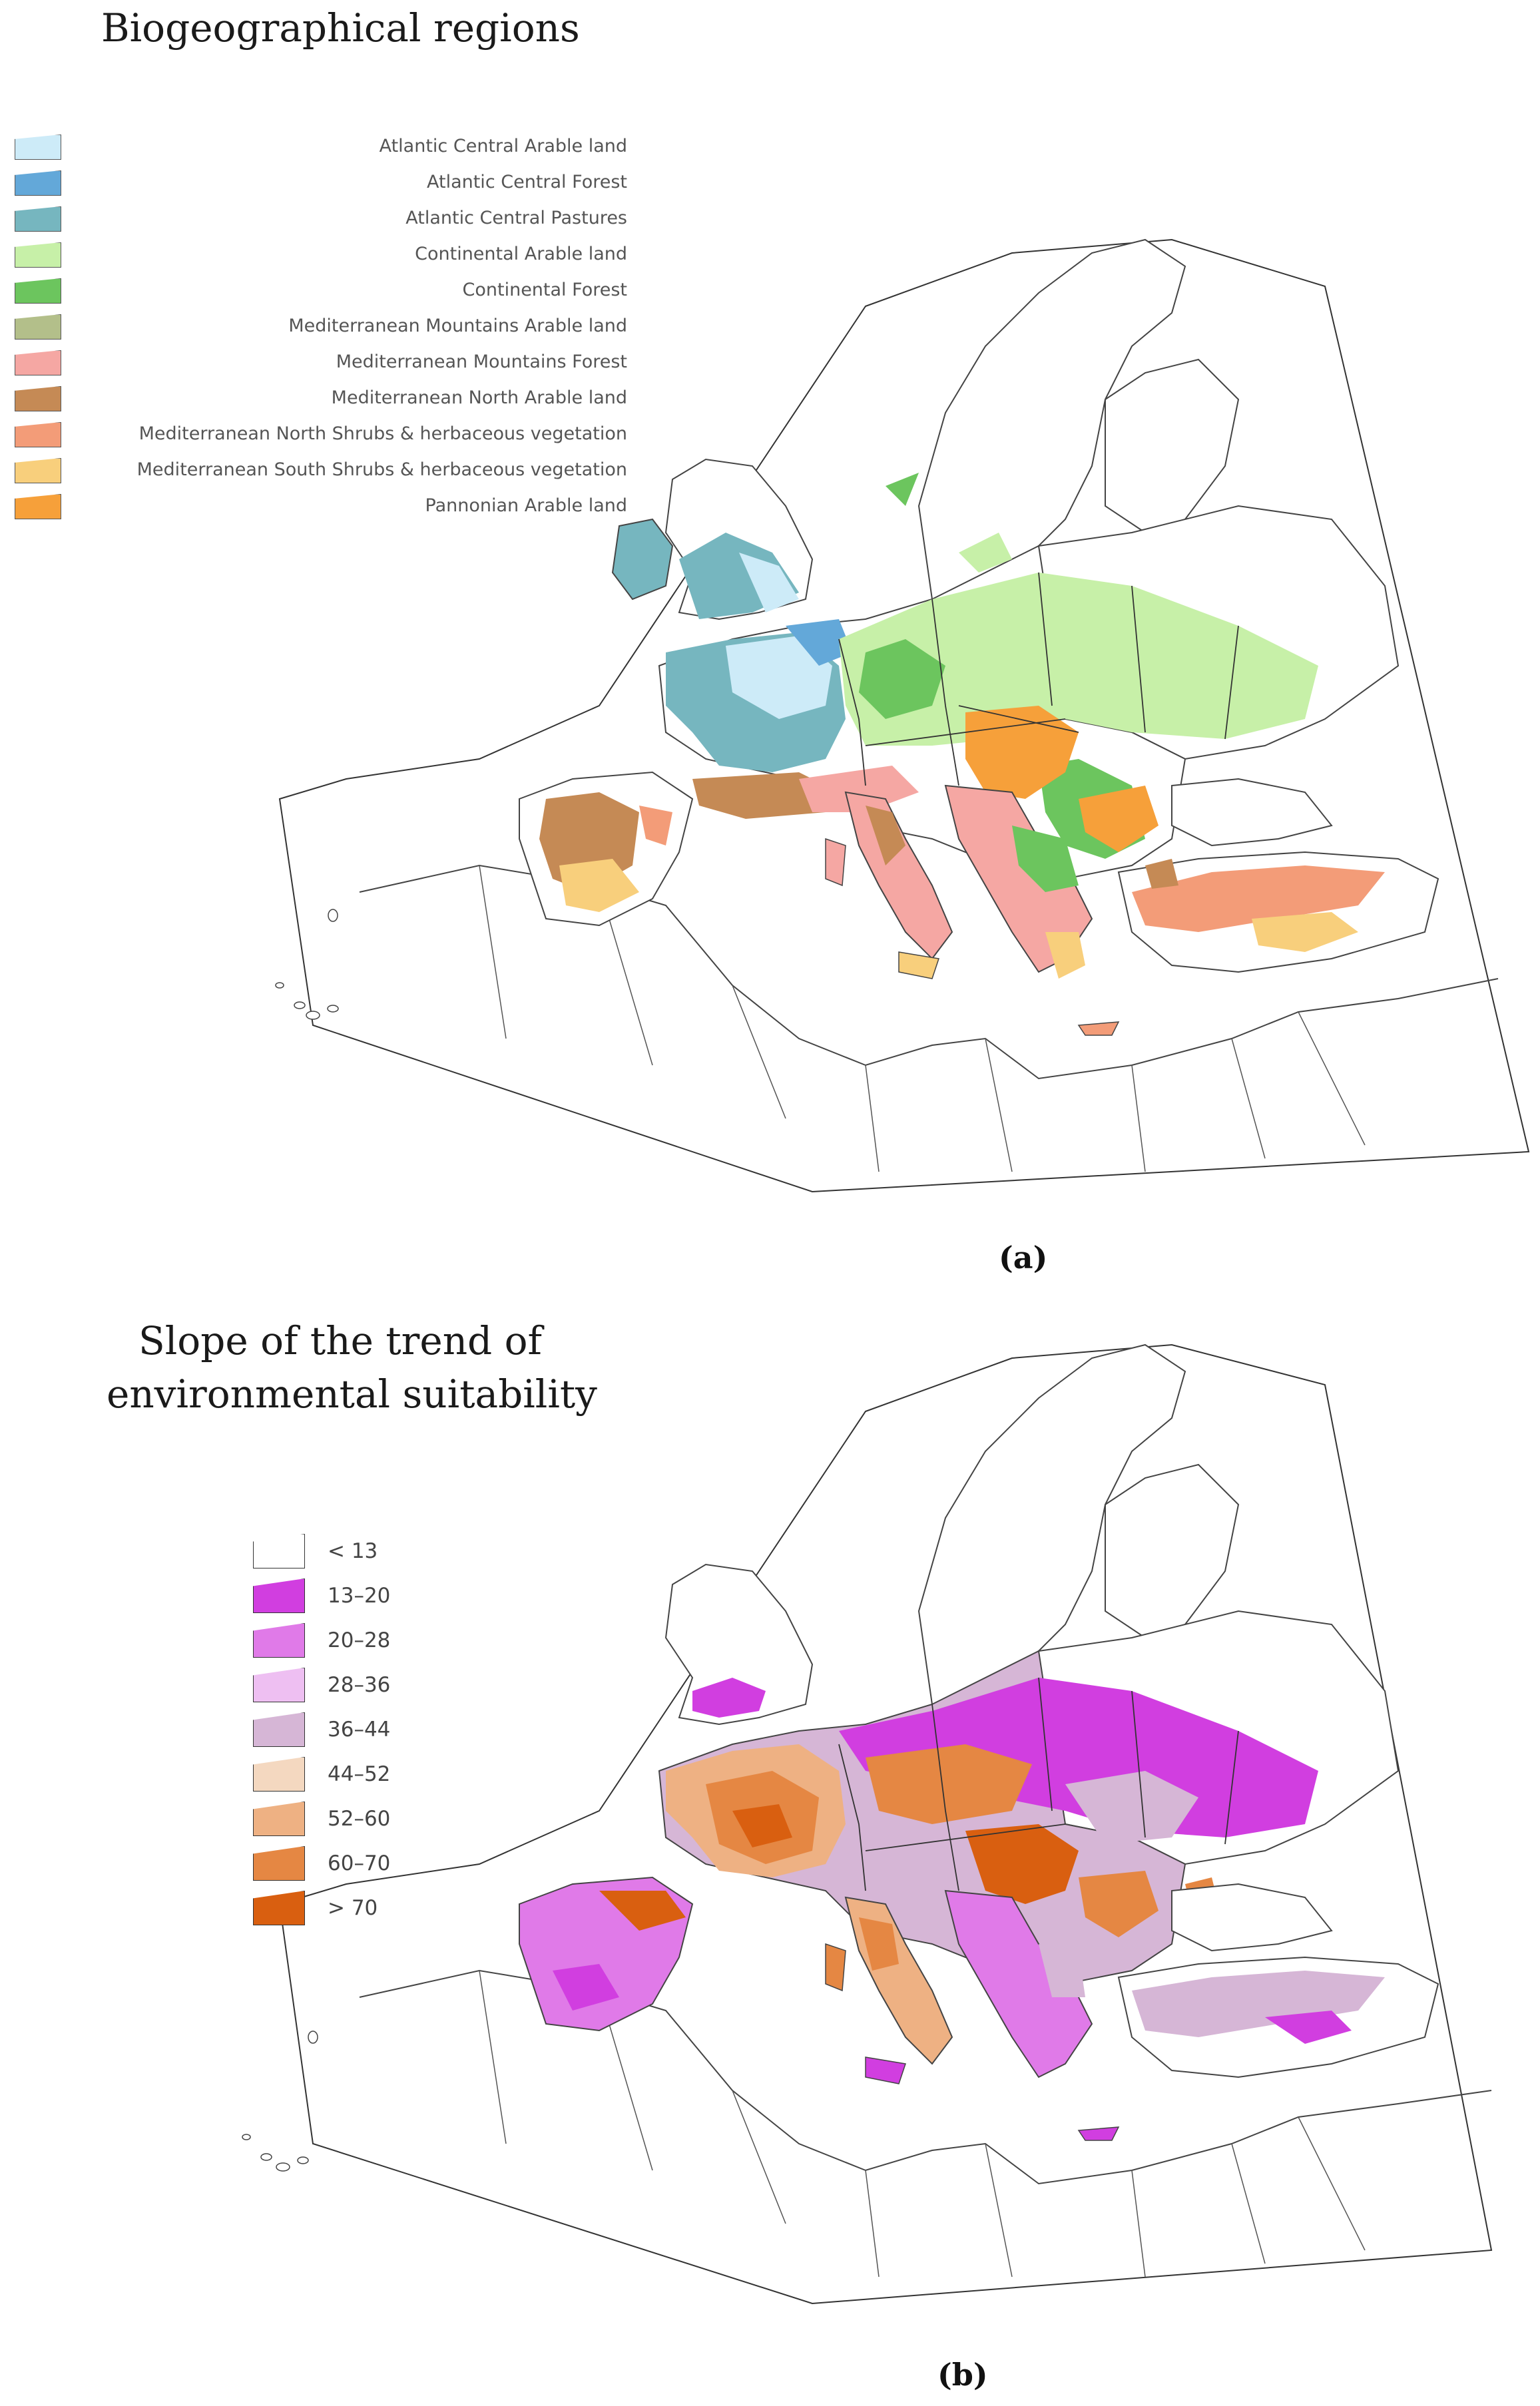 The image size is (1540, 2406). What do you see at coordinates (902, 489) in the screenshot?
I see `scandinavia-forest` at bounding box center [902, 489].